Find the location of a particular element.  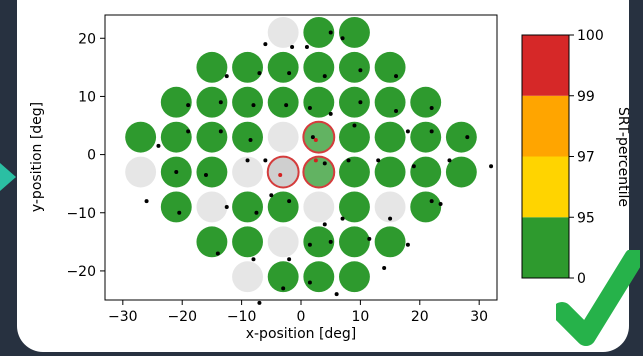

x-tick-label: −30 is located at coordinates (123, 317).